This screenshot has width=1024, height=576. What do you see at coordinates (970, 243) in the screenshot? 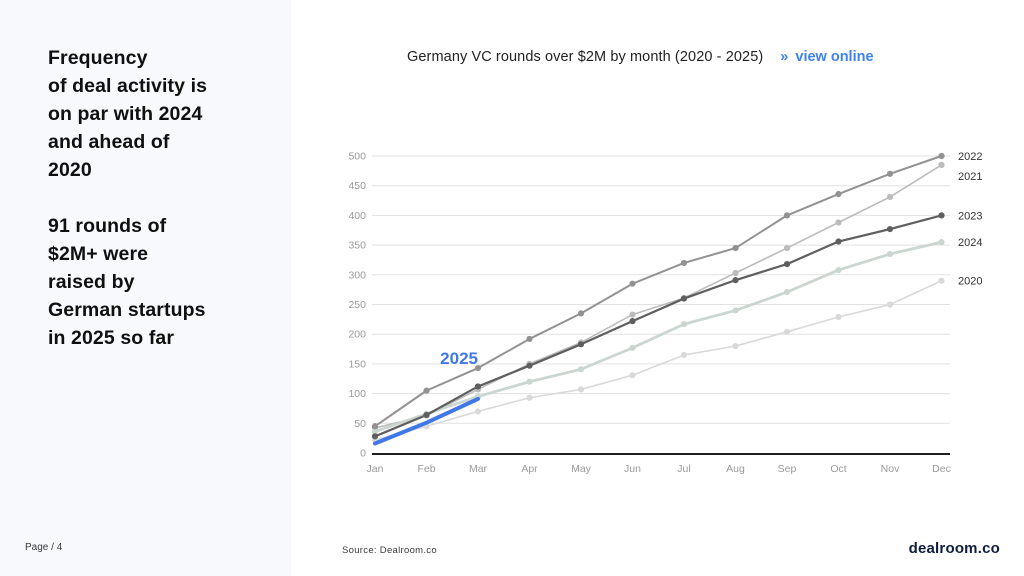
I see `series-end-label-2024: 2024` at bounding box center [970, 243].